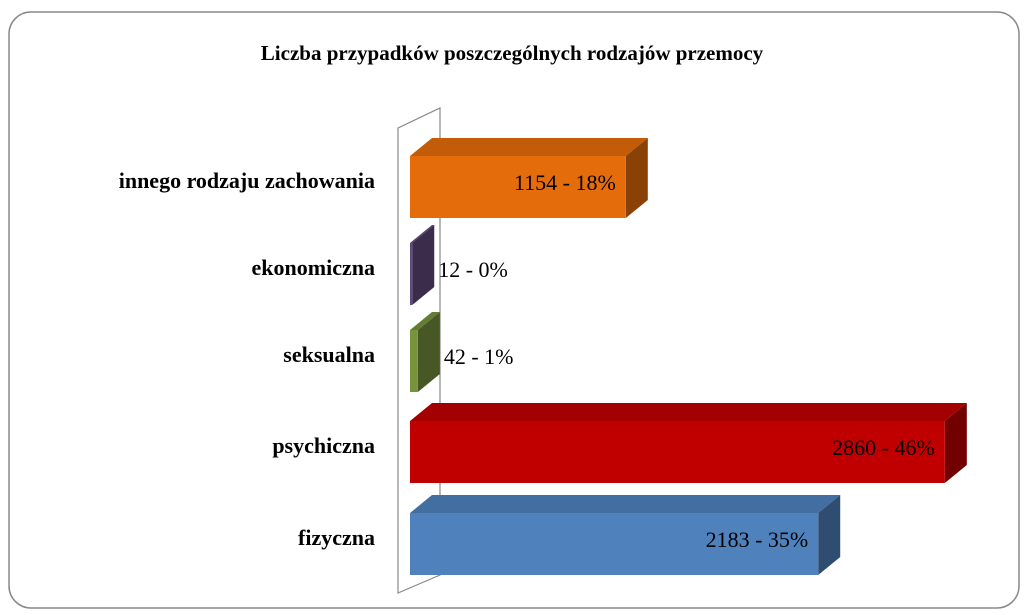 The height and width of the screenshot is (615, 1025). Describe the element at coordinates (323, 445) in the screenshot. I see `y-tick-label: psychiczna` at that location.